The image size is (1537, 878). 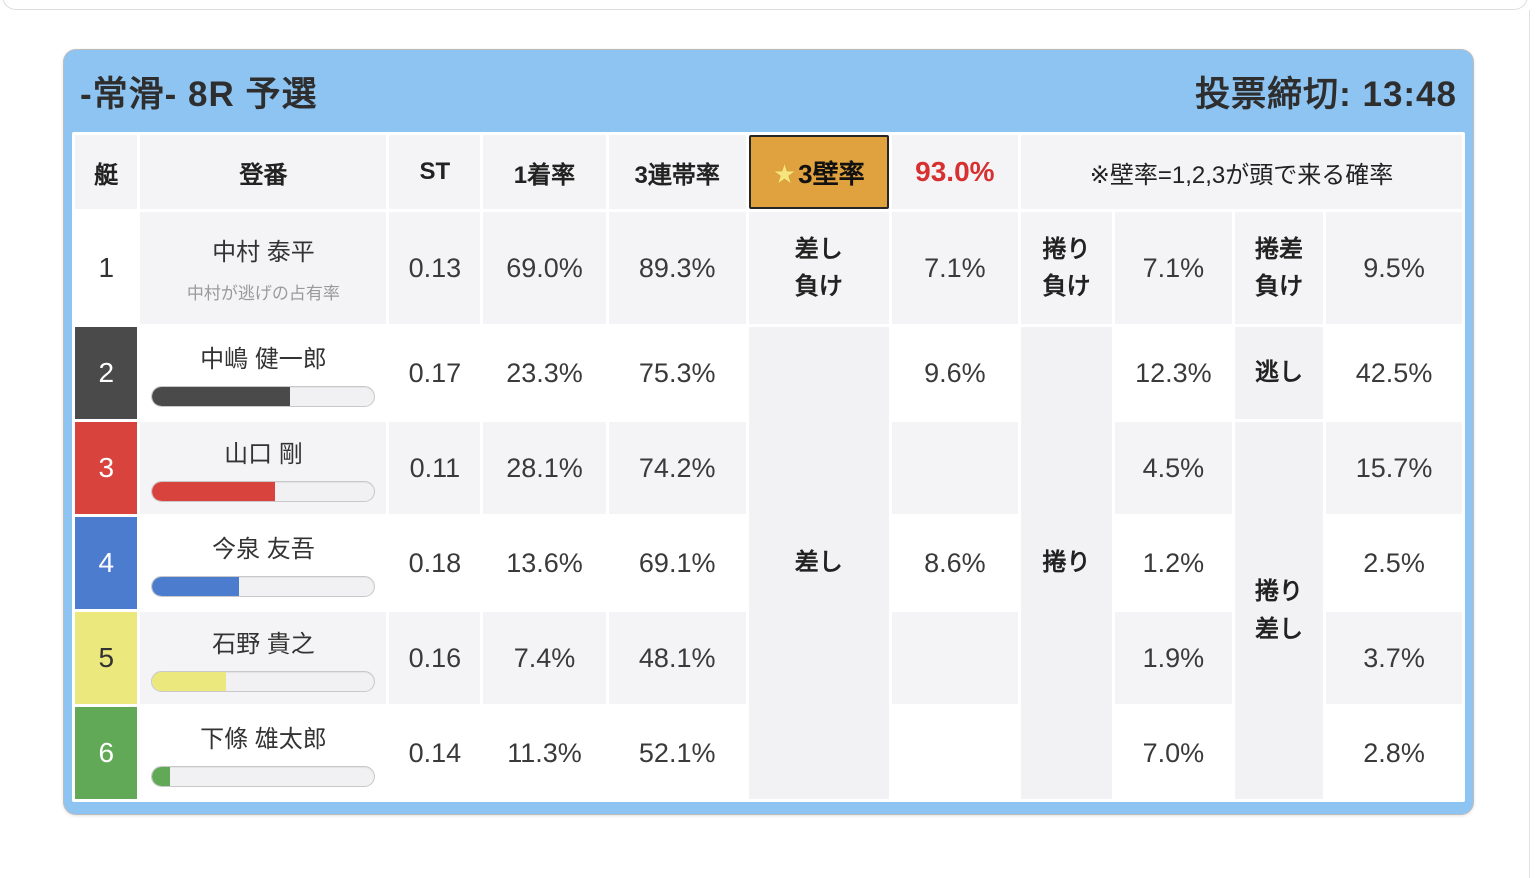 What do you see at coordinates (768, 91) in the screenshot?
I see `race-card-header: -常滑- 8R 予選 投票締切: 13:48` at bounding box center [768, 91].